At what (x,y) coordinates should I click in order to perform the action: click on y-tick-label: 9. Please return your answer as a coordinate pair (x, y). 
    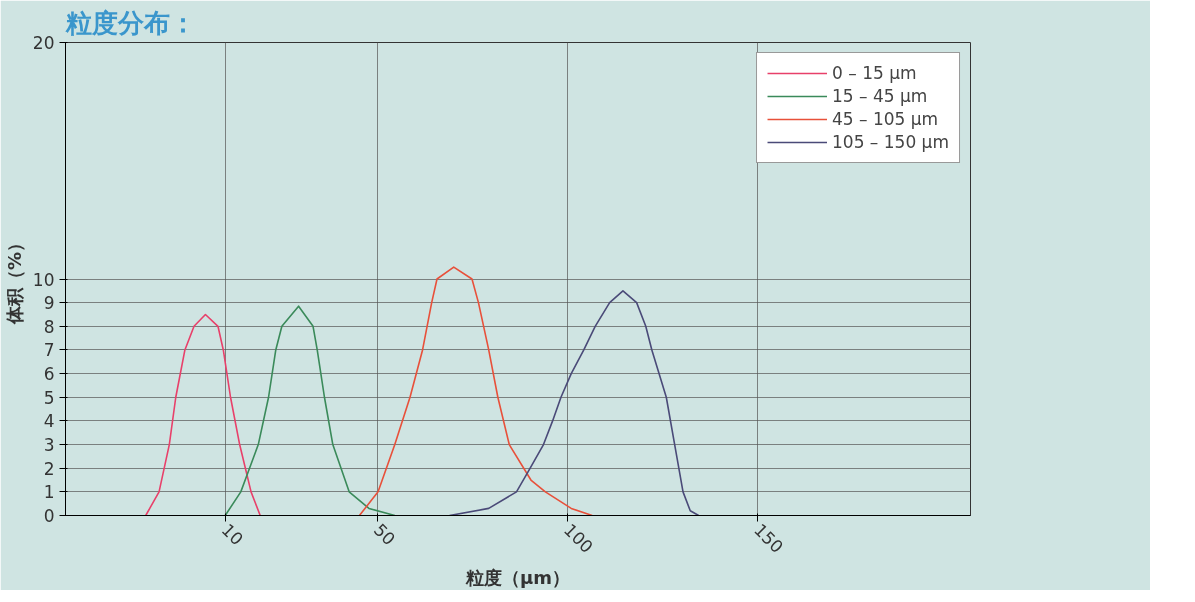
    Looking at the image, I should click on (49, 303).